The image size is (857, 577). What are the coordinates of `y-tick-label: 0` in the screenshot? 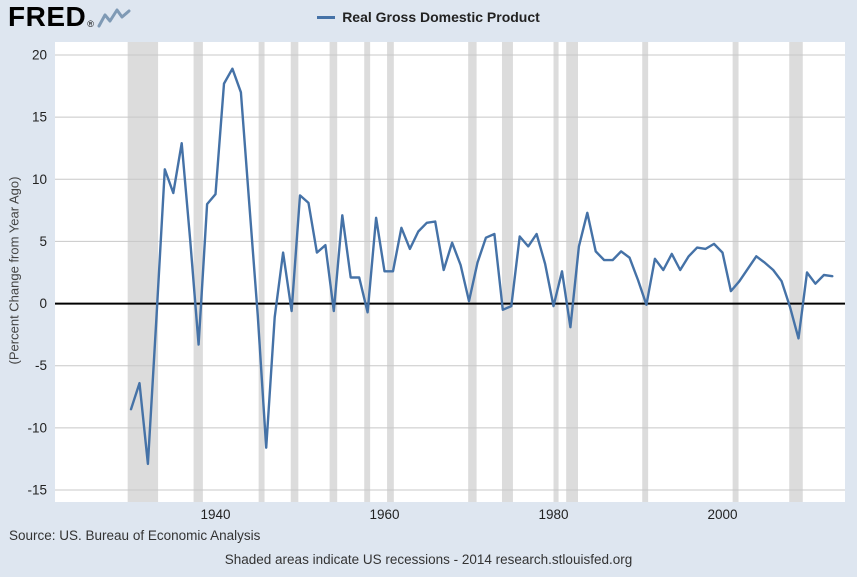 It's located at (43, 303).